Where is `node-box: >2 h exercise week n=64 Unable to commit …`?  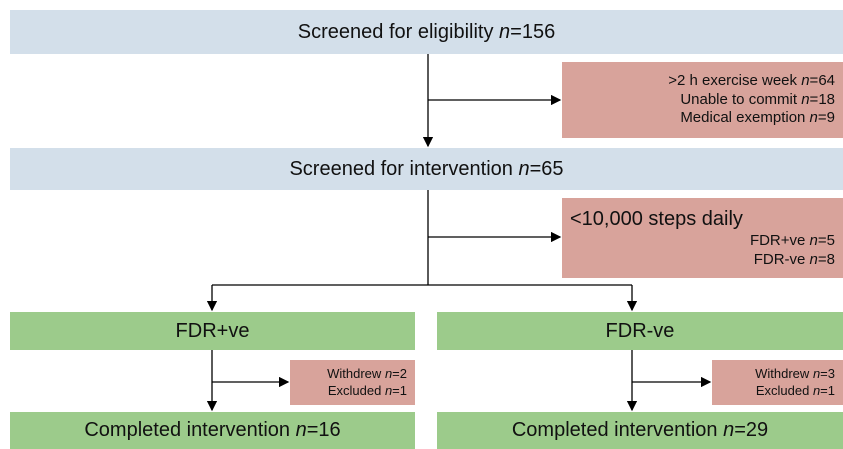
node-box: >2 h exercise week n=64 Unable to commit … is located at coordinates (702, 100).